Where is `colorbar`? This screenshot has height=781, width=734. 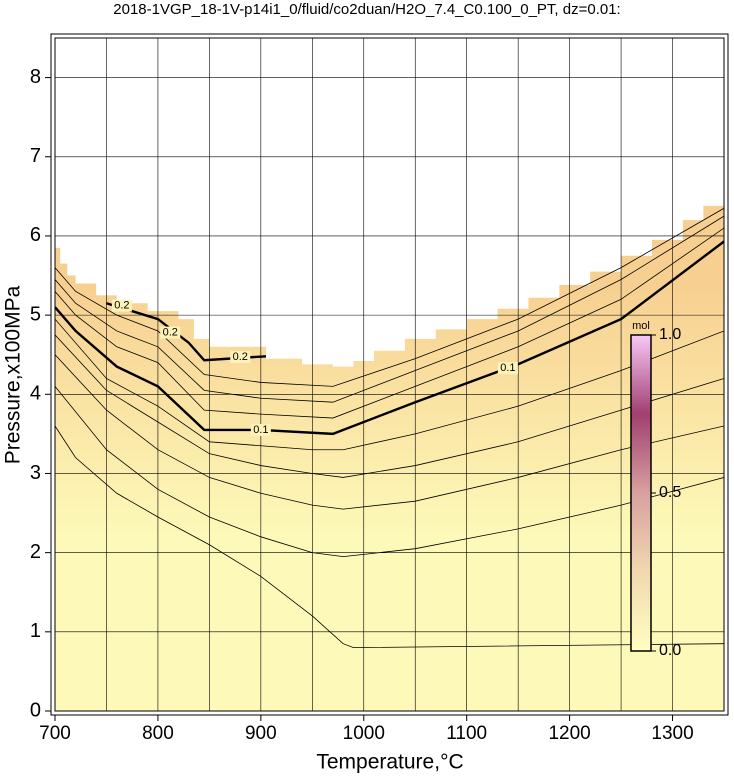
colorbar is located at coordinates (641, 493).